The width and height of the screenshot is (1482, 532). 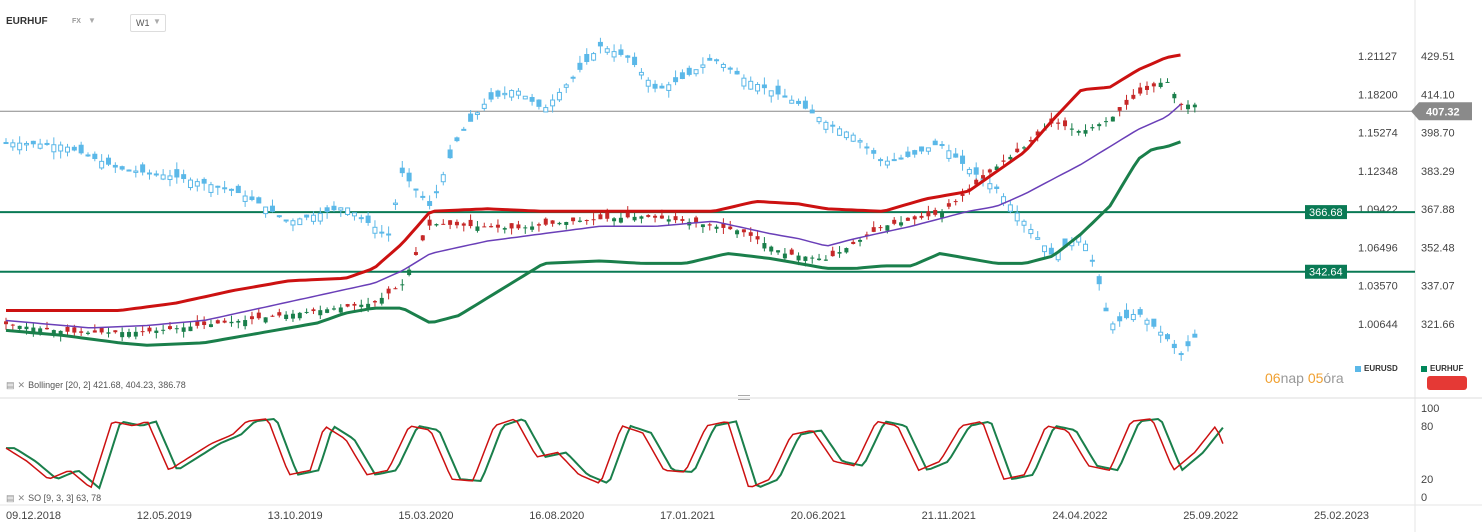 What do you see at coordinates (27, 21) in the screenshot?
I see `symbol-label: EURHUF` at bounding box center [27, 21].